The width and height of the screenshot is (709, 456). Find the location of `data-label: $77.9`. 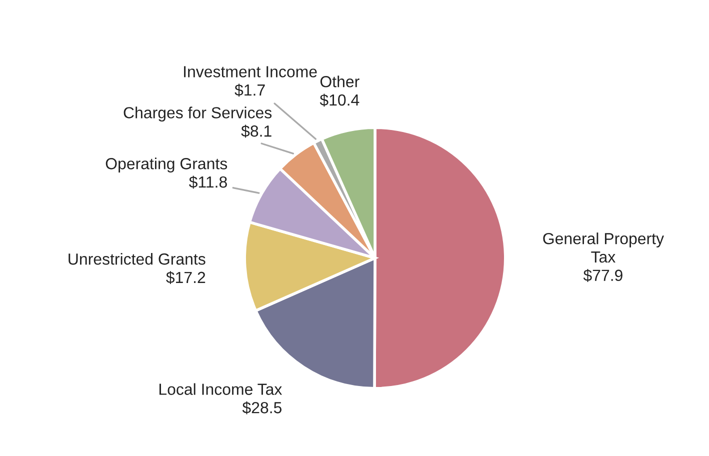

data-label: $77.9 is located at coordinates (602, 275).